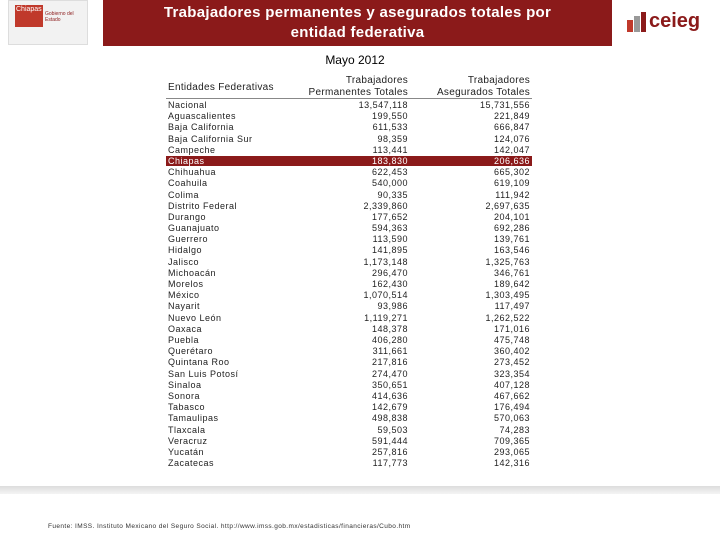  I want to click on insured-value: 1,262,522, so click(507, 317).